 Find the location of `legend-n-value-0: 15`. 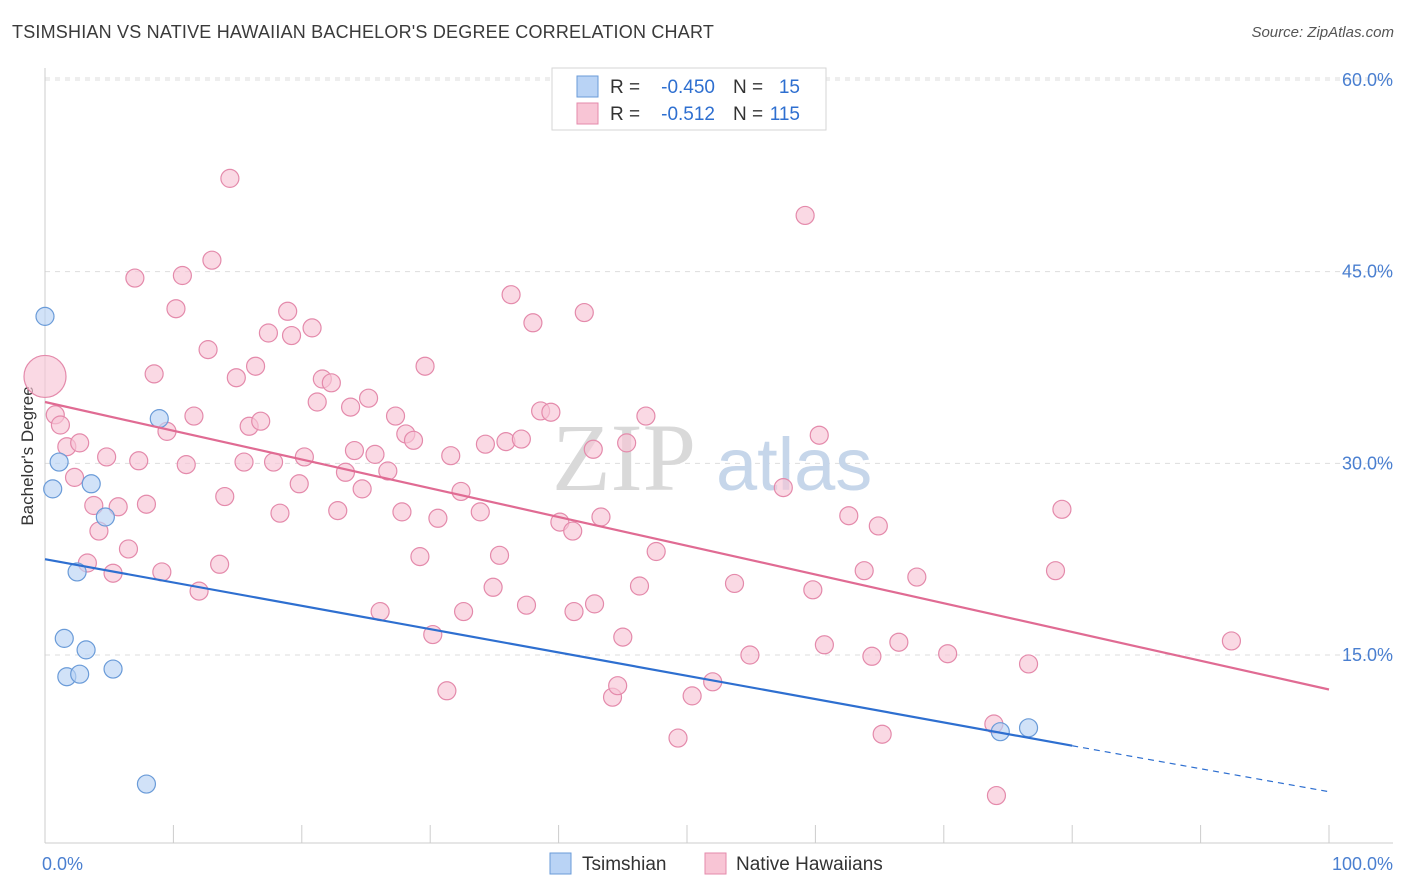

legend-n-value-0: 15 is located at coordinates (789, 87).